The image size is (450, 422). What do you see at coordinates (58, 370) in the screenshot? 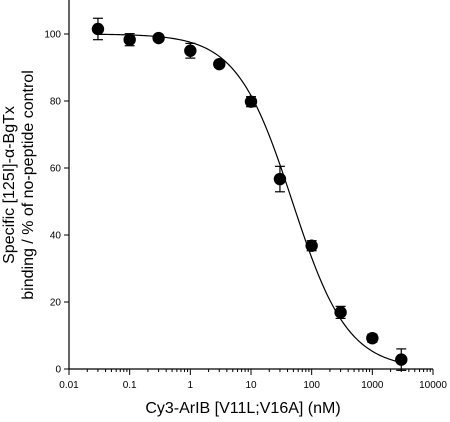
I see `y-tick-label: 0` at bounding box center [58, 370].